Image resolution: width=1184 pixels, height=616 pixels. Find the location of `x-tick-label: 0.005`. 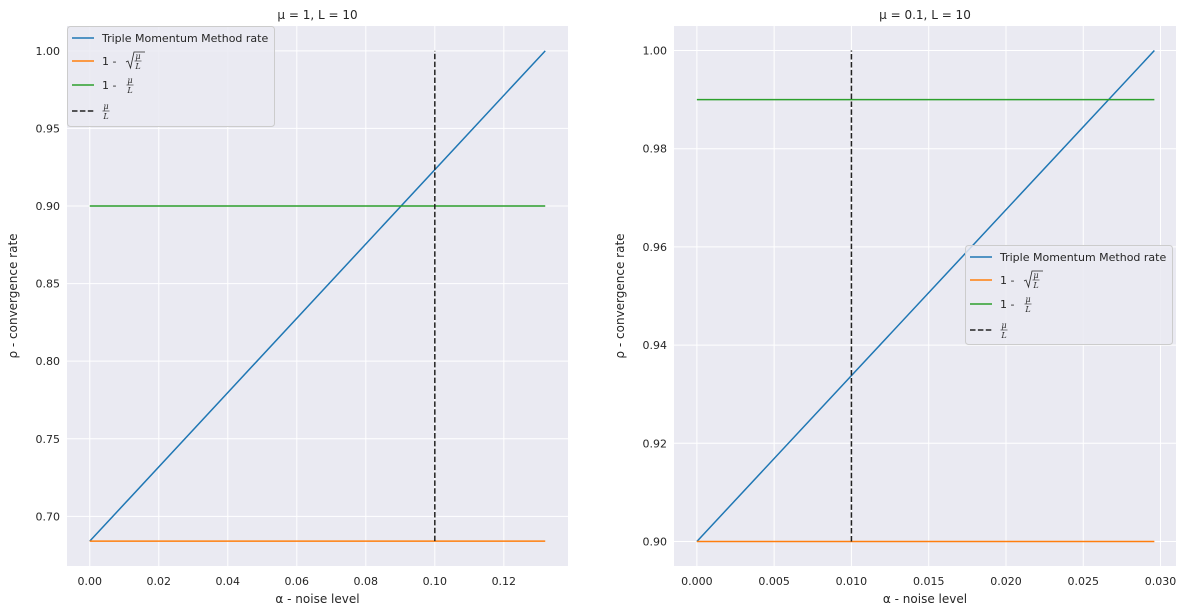

x-tick-label: 0.005 is located at coordinates (774, 581).